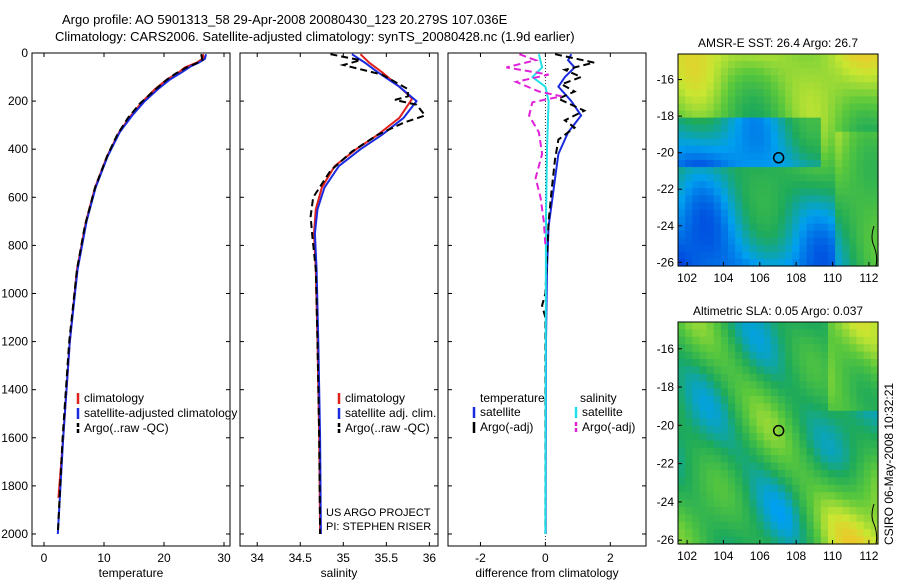 This screenshot has height=580, width=900. I want to click on y-tick-label: -24, so click(666, 502).